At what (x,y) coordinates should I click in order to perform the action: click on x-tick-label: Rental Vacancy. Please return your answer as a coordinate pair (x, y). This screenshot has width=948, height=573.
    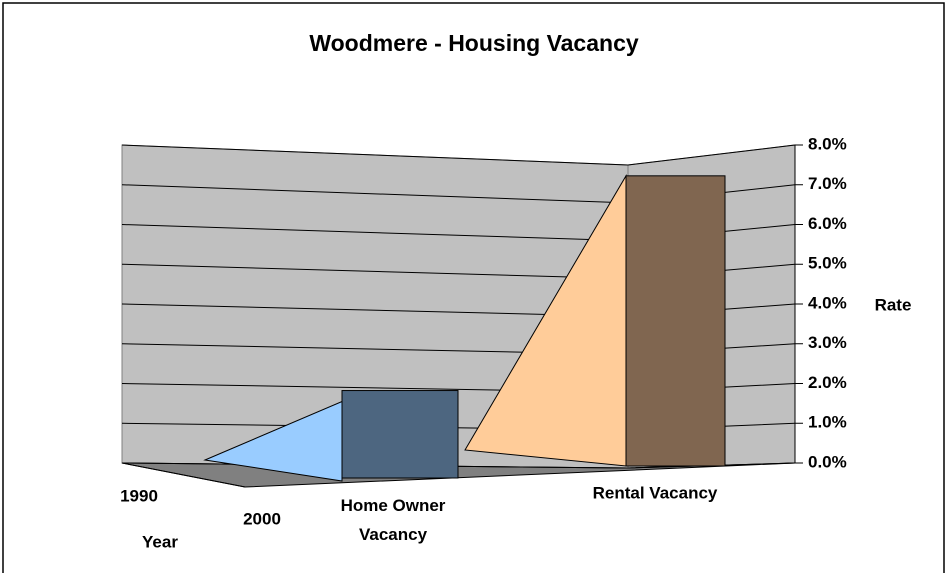
    Looking at the image, I should click on (655, 492).